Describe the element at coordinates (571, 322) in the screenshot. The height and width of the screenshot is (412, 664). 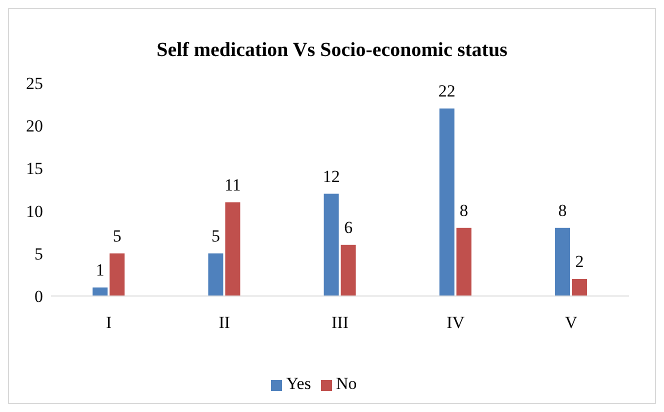
I see `x-tick-label: V` at that location.